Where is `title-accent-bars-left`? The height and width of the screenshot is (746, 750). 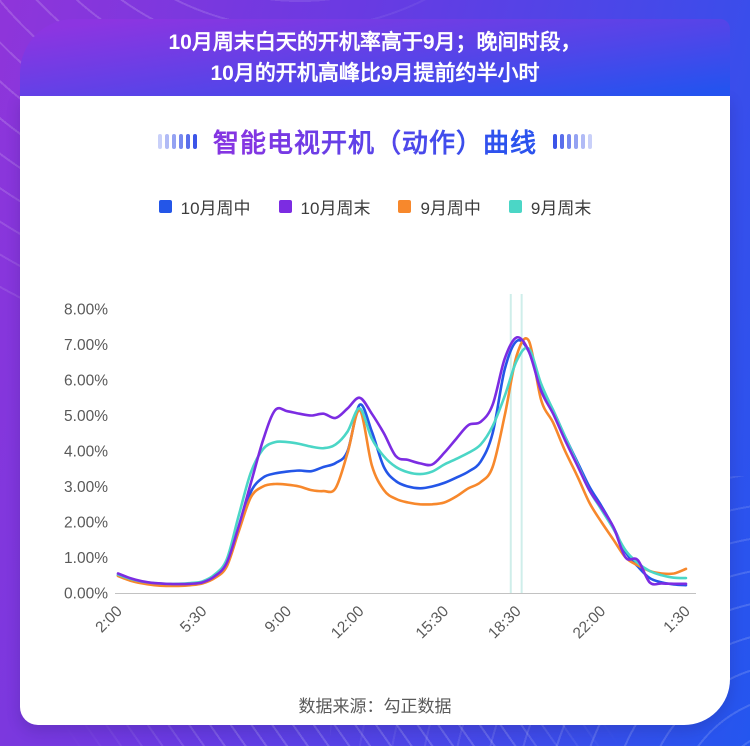
title-accent-bars-left is located at coordinates (177, 141).